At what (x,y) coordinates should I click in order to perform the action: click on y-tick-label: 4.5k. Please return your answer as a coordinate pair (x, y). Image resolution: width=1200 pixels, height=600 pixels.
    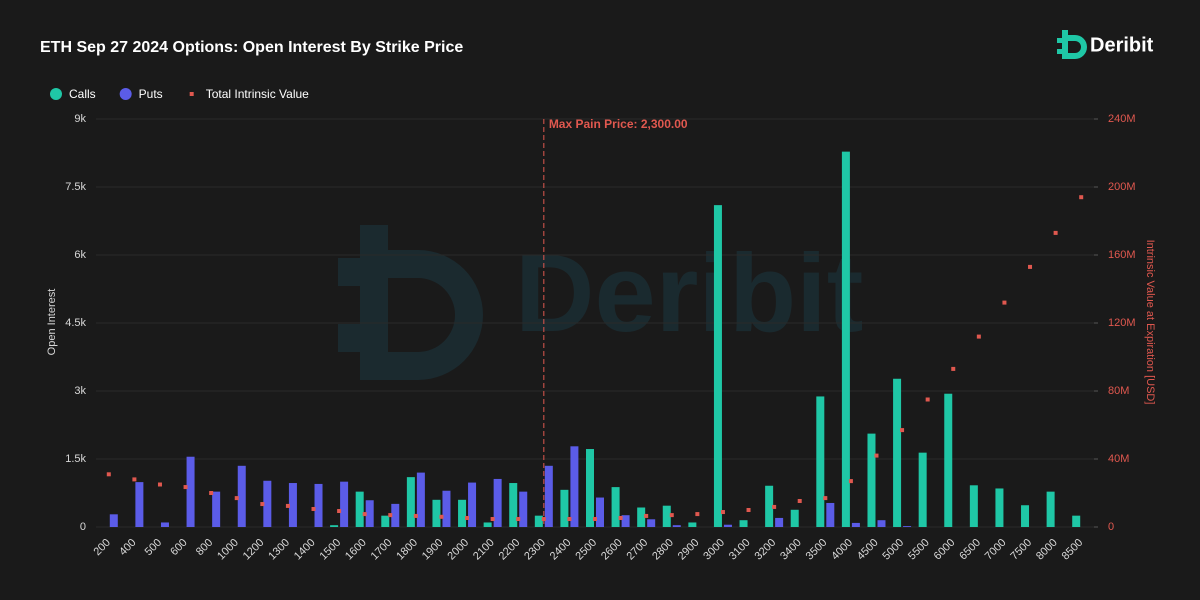
    Looking at the image, I should click on (75, 323).